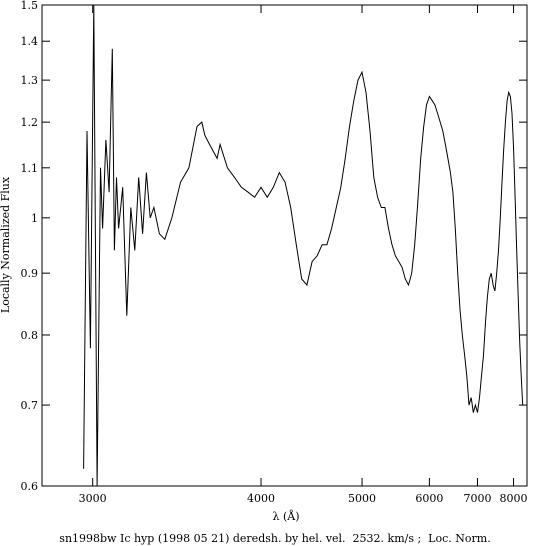  What do you see at coordinates (30, 80) in the screenshot?
I see `y-tick-label: 1.3` at bounding box center [30, 80].